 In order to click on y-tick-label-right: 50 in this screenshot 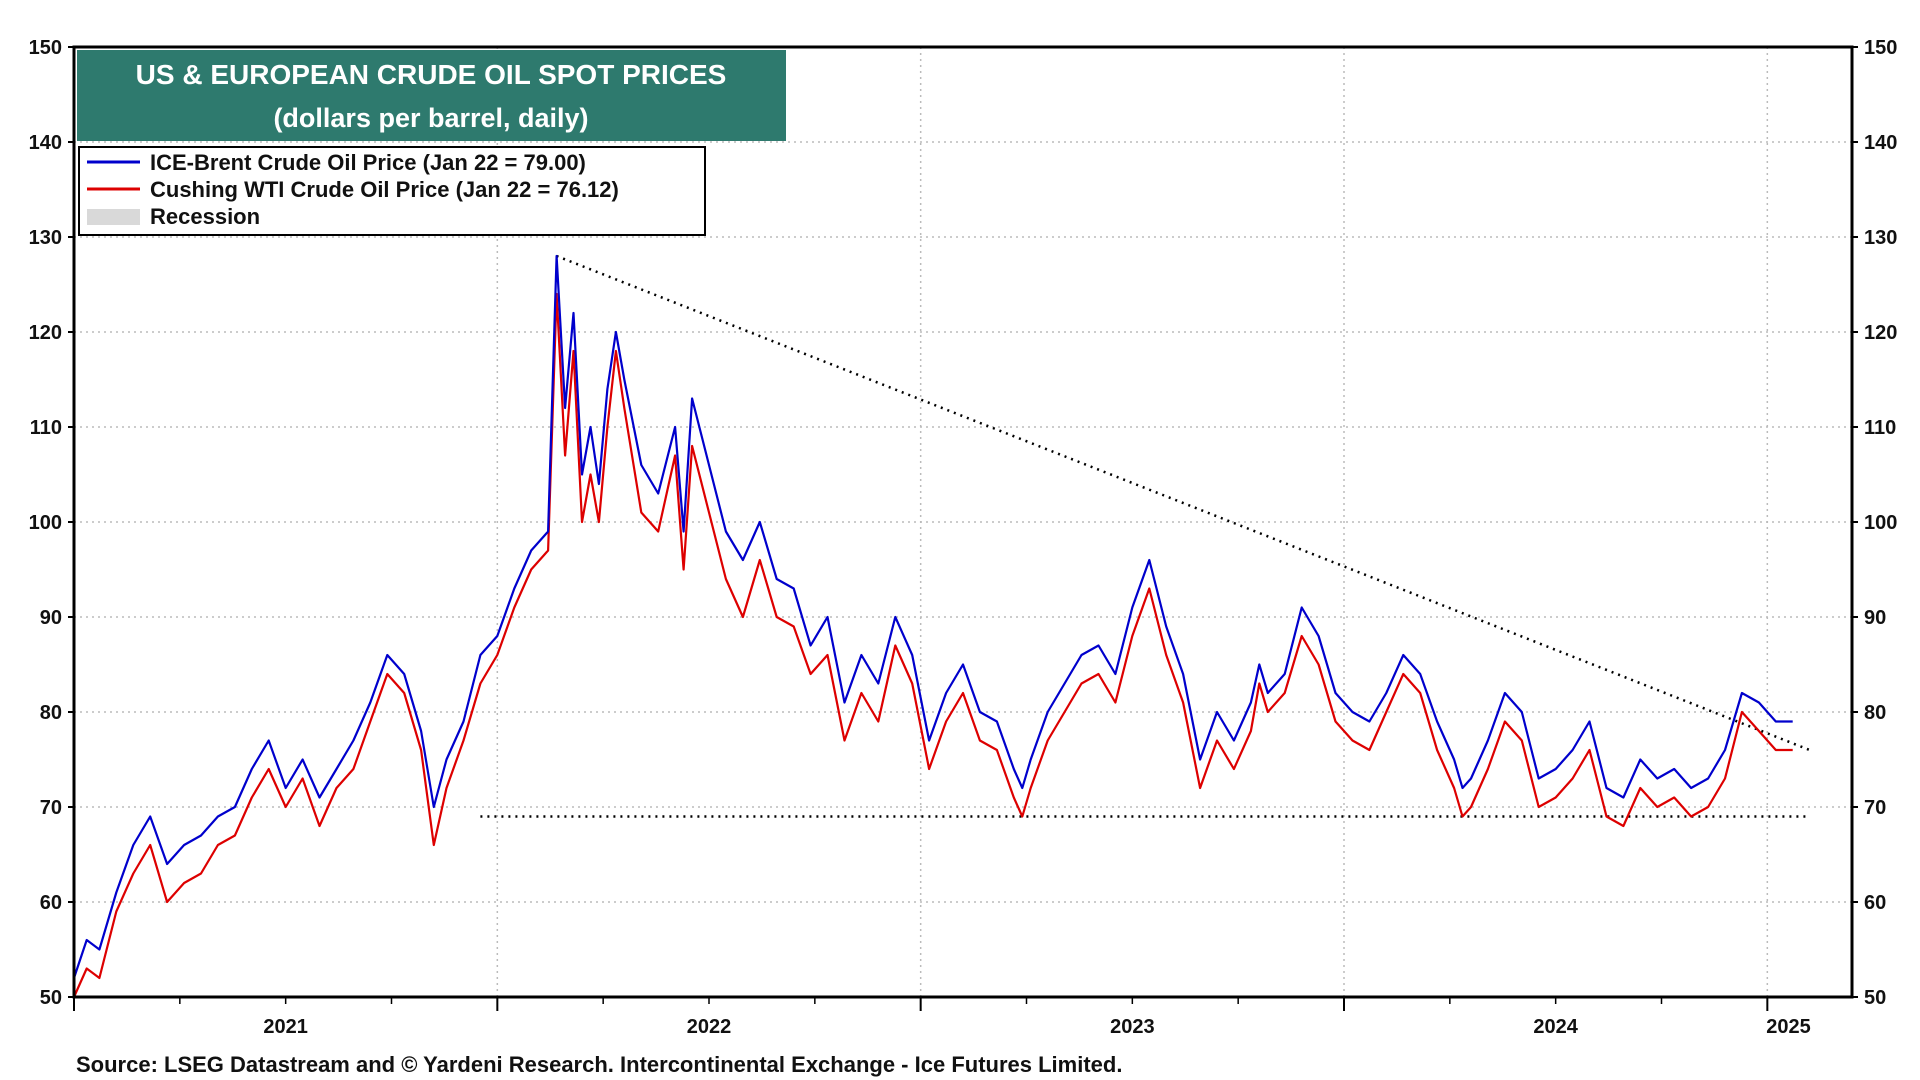, I will do `click(1875, 998)`.